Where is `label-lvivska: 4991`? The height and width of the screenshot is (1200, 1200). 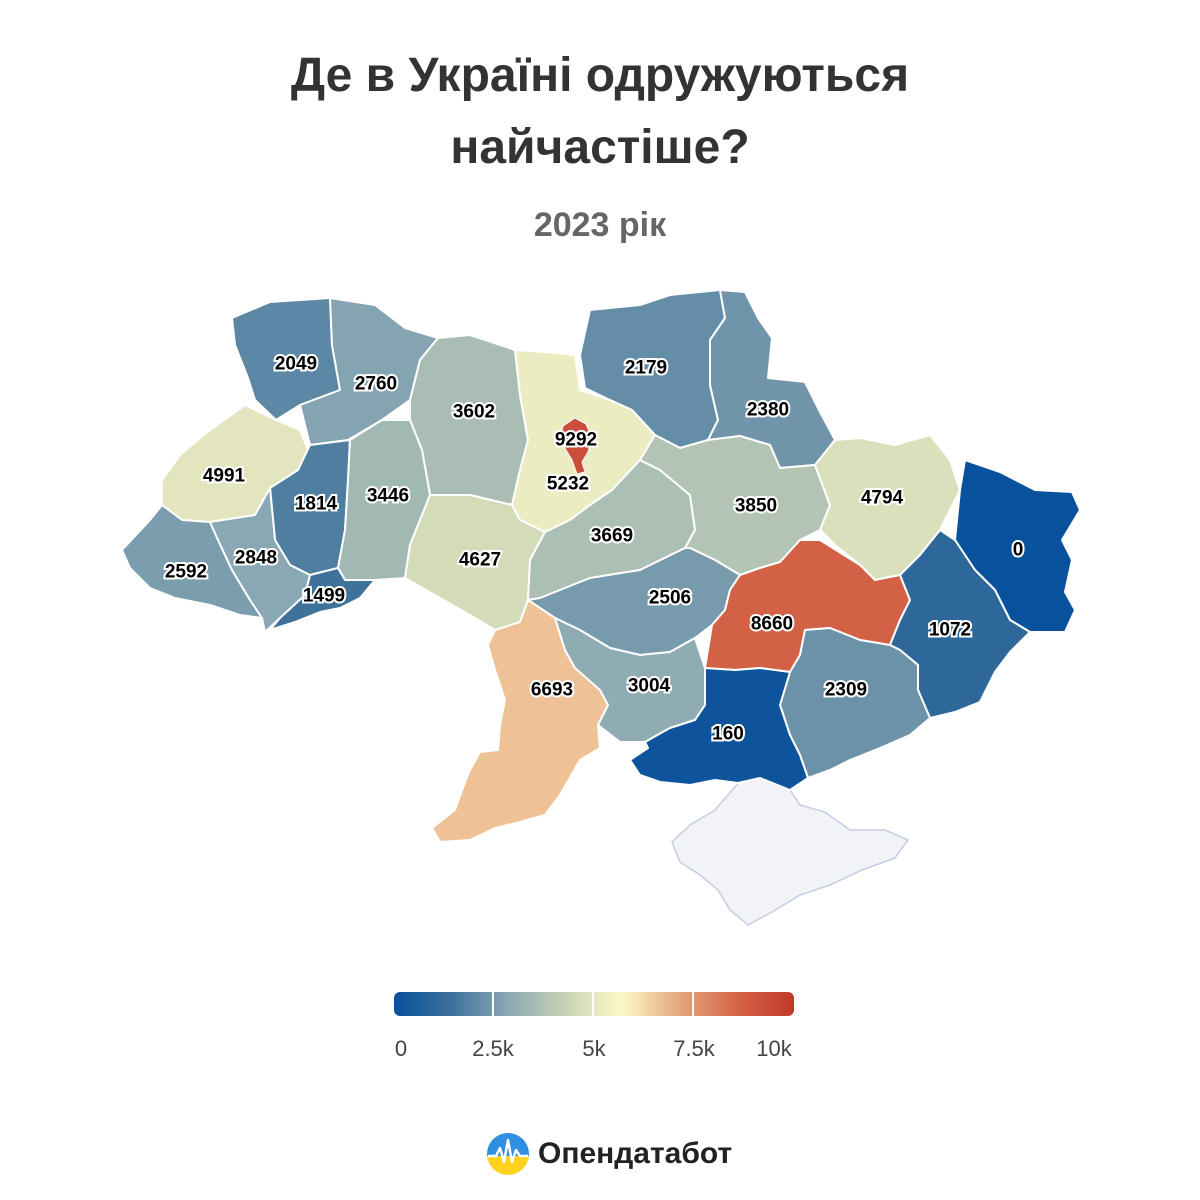 label-lvivska: 4991 is located at coordinates (224, 476).